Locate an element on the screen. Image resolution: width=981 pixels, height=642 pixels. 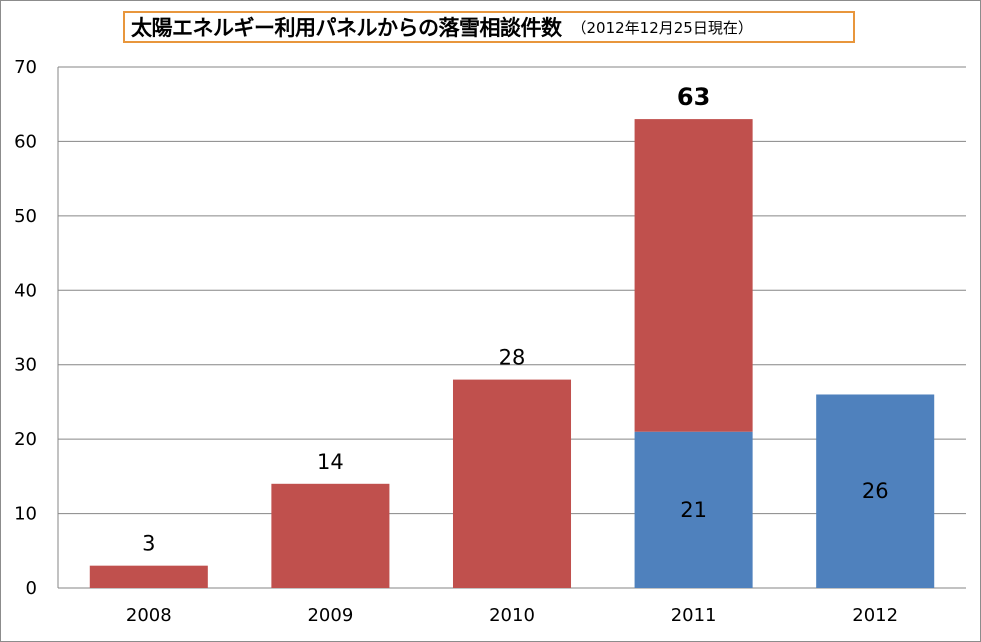
x-tick-label: 2010 is located at coordinates (512, 615).